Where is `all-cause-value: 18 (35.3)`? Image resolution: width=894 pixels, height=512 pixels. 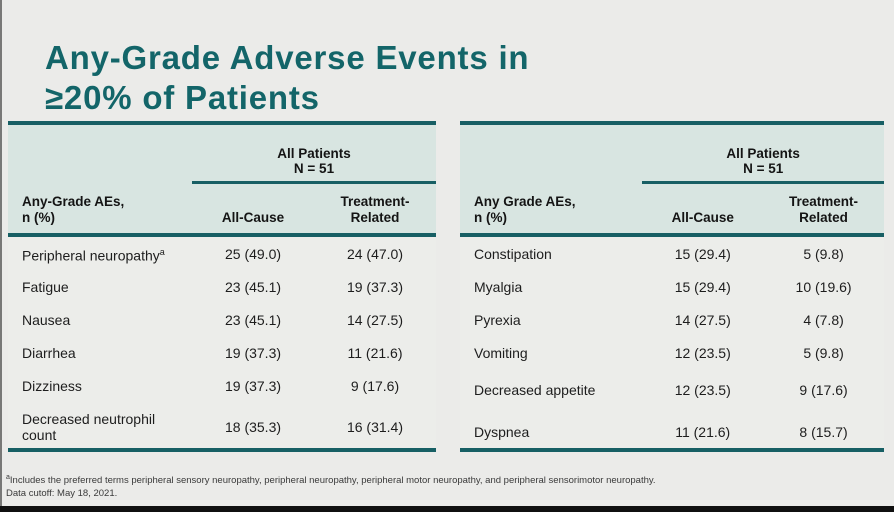 all-cause-value: 18 (35.3) is located at coordinates (253, 427).